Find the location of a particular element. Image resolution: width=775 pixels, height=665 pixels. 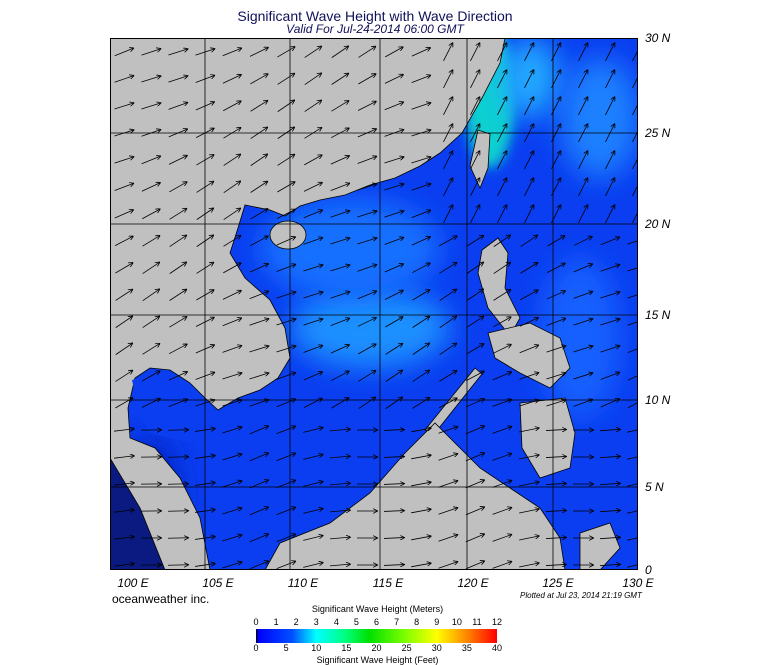

colorbar-title-feet: Significant Wave Height (Feet) is located at coordinates (377, 660).